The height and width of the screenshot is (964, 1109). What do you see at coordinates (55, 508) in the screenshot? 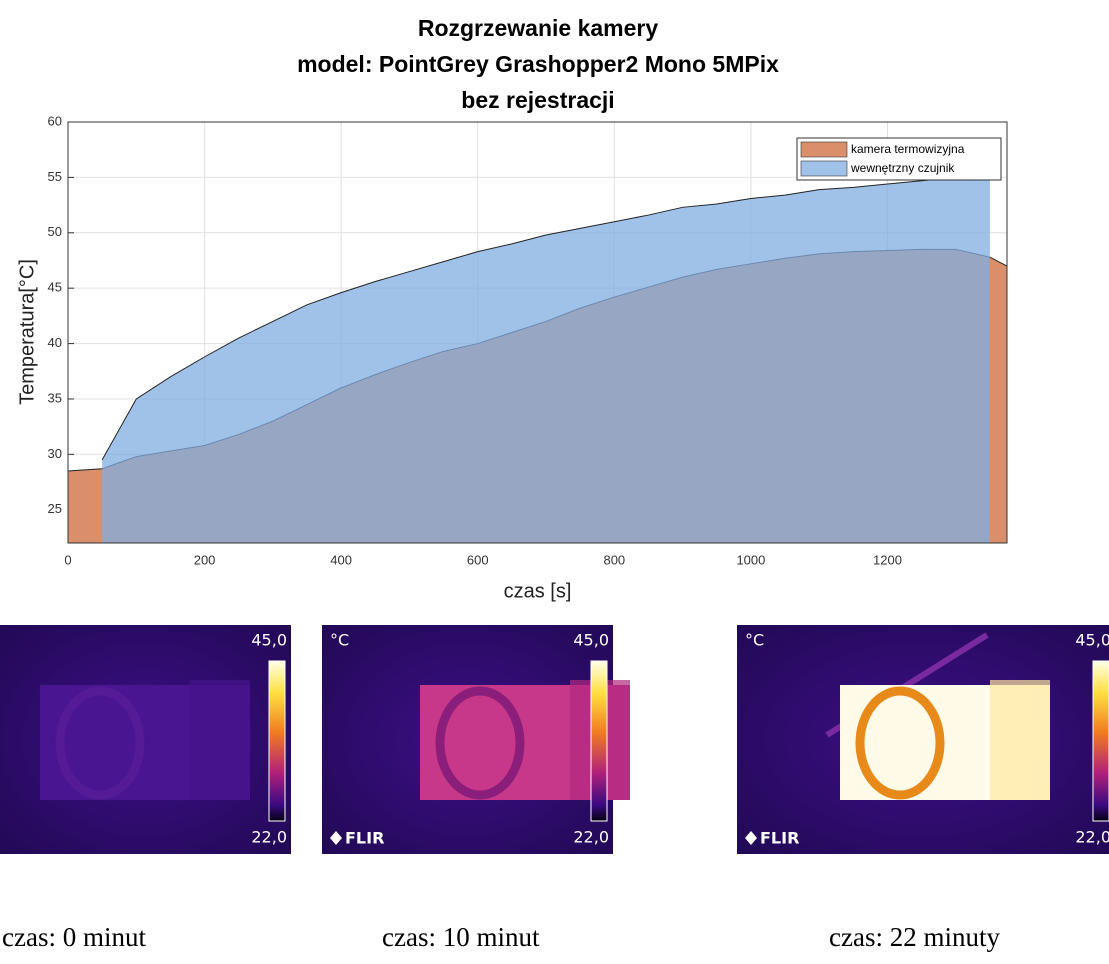
I see `y-tick-label: 25` at bounding box center [55, 508].